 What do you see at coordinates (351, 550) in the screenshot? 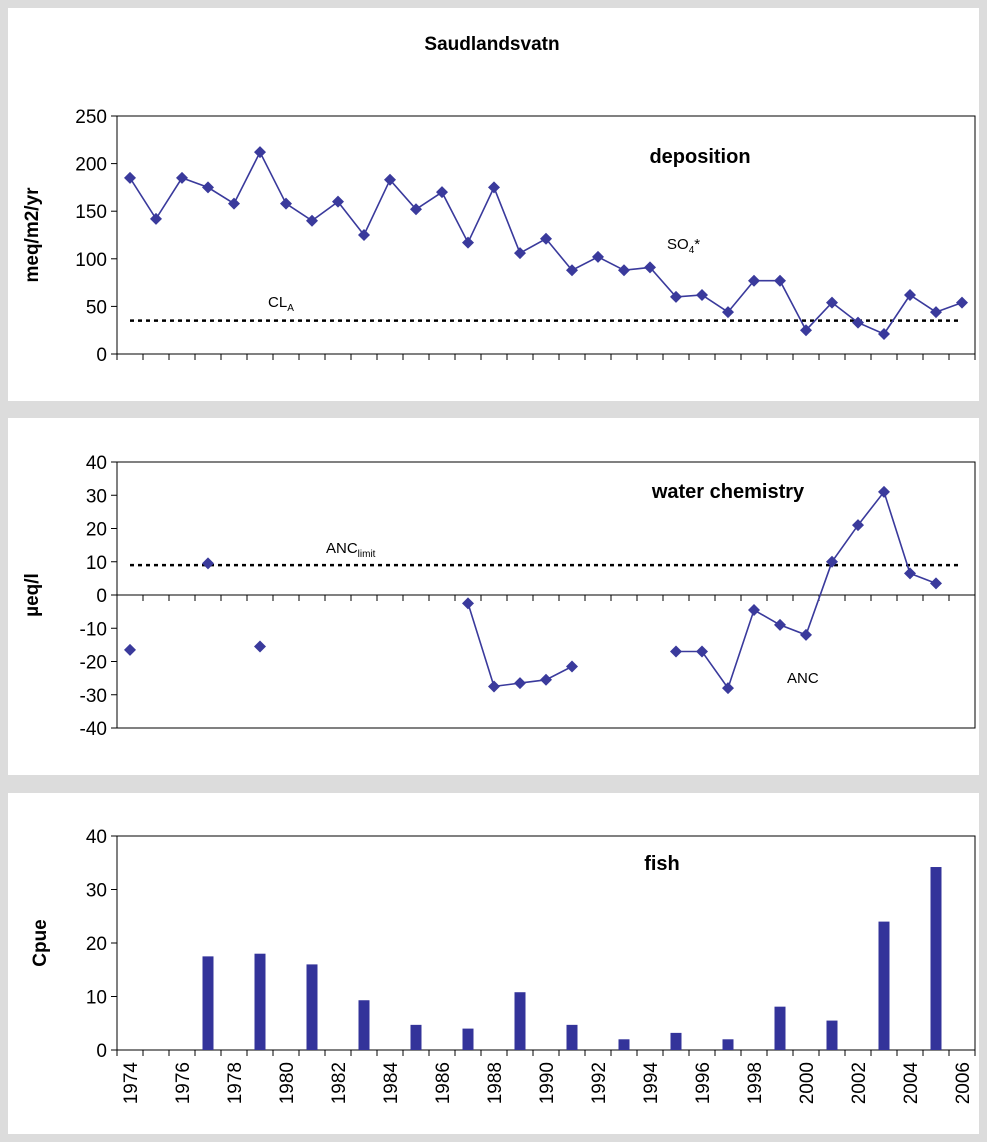
I see `anc-limit-label: ANClimit` at bounding box center [351, 550].